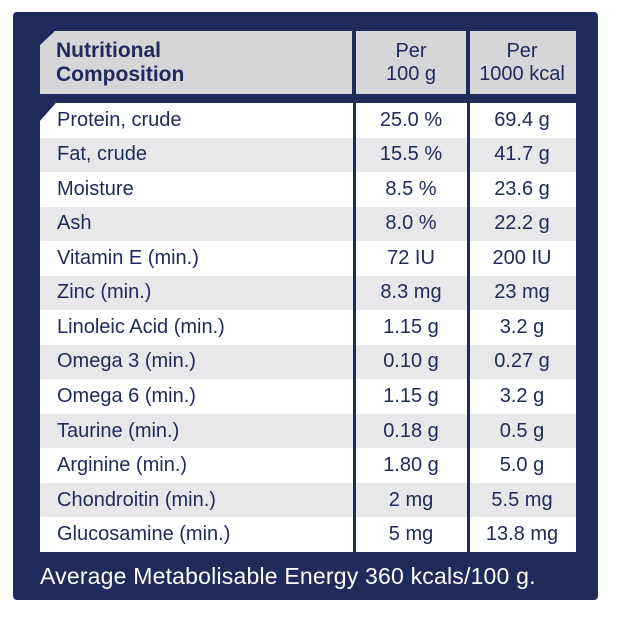 The width and height of the screenshot is (620, 620). What do you see at coordinates (308, 465) in the screenshot?
I see `table-row: Arginine (min.) 1.80 g 5.0 g` at bounding box center [308, 465].